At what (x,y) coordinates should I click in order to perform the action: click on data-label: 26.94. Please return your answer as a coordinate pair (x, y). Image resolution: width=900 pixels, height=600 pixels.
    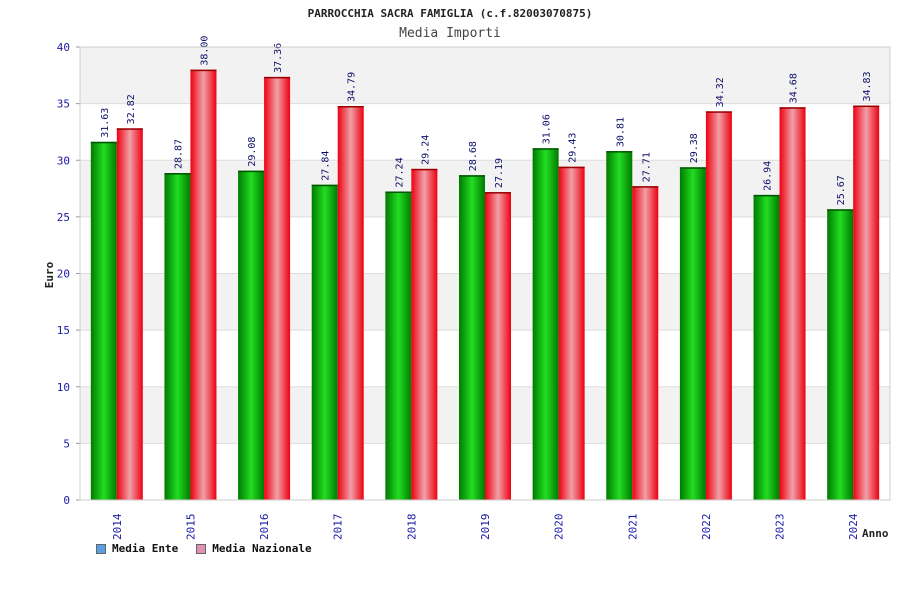
    Looking at the image, I should click on (768, 176).